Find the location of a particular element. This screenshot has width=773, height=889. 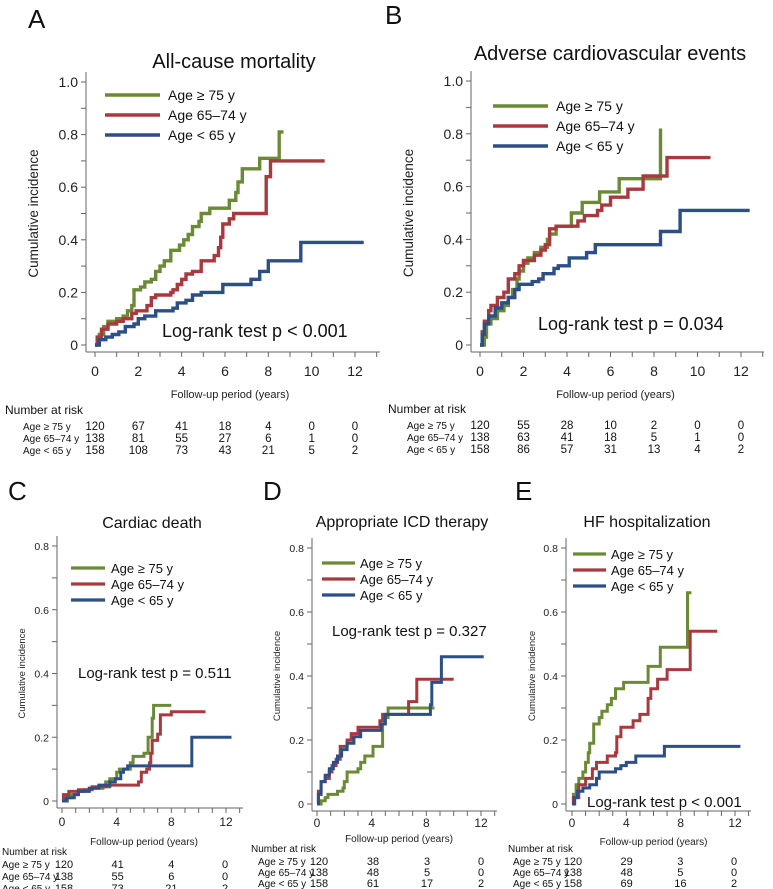

risk-value: 48 is located at coordinates (373, 873).